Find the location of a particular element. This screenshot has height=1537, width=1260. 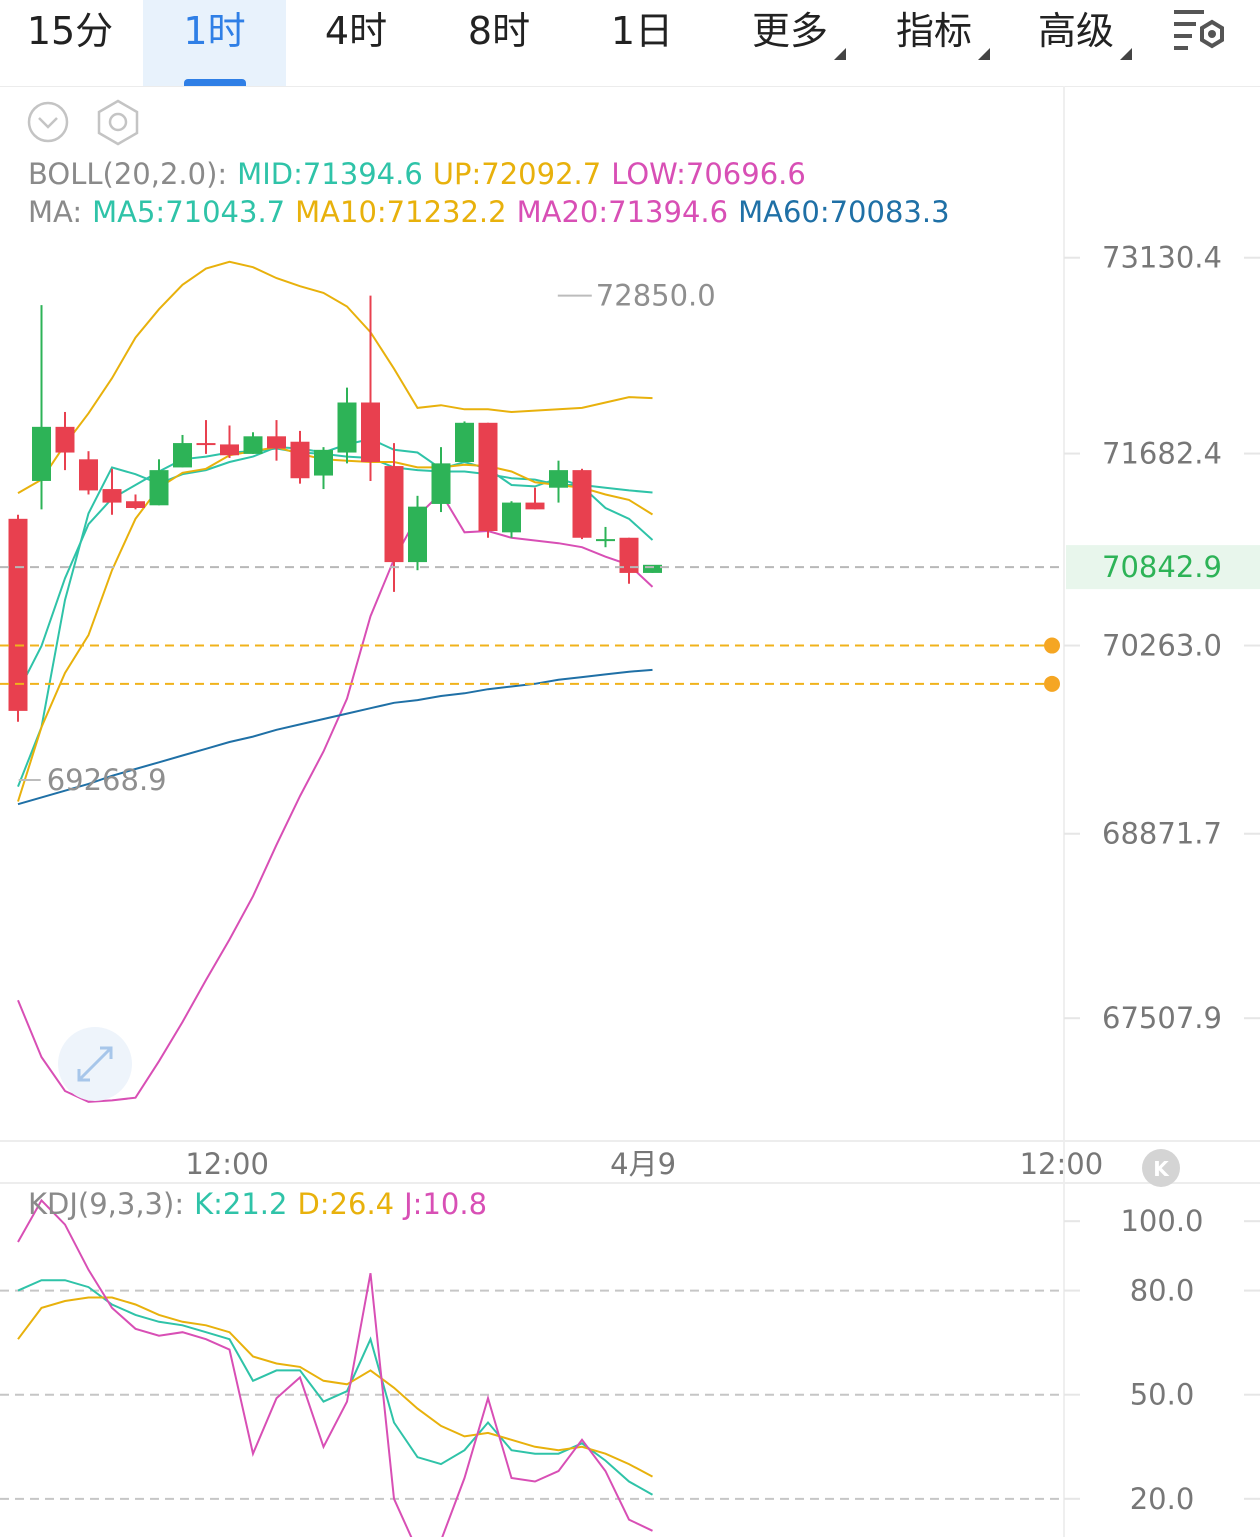

kdj-tick-label: 80.0 is located at coordinates (1162, 1291).